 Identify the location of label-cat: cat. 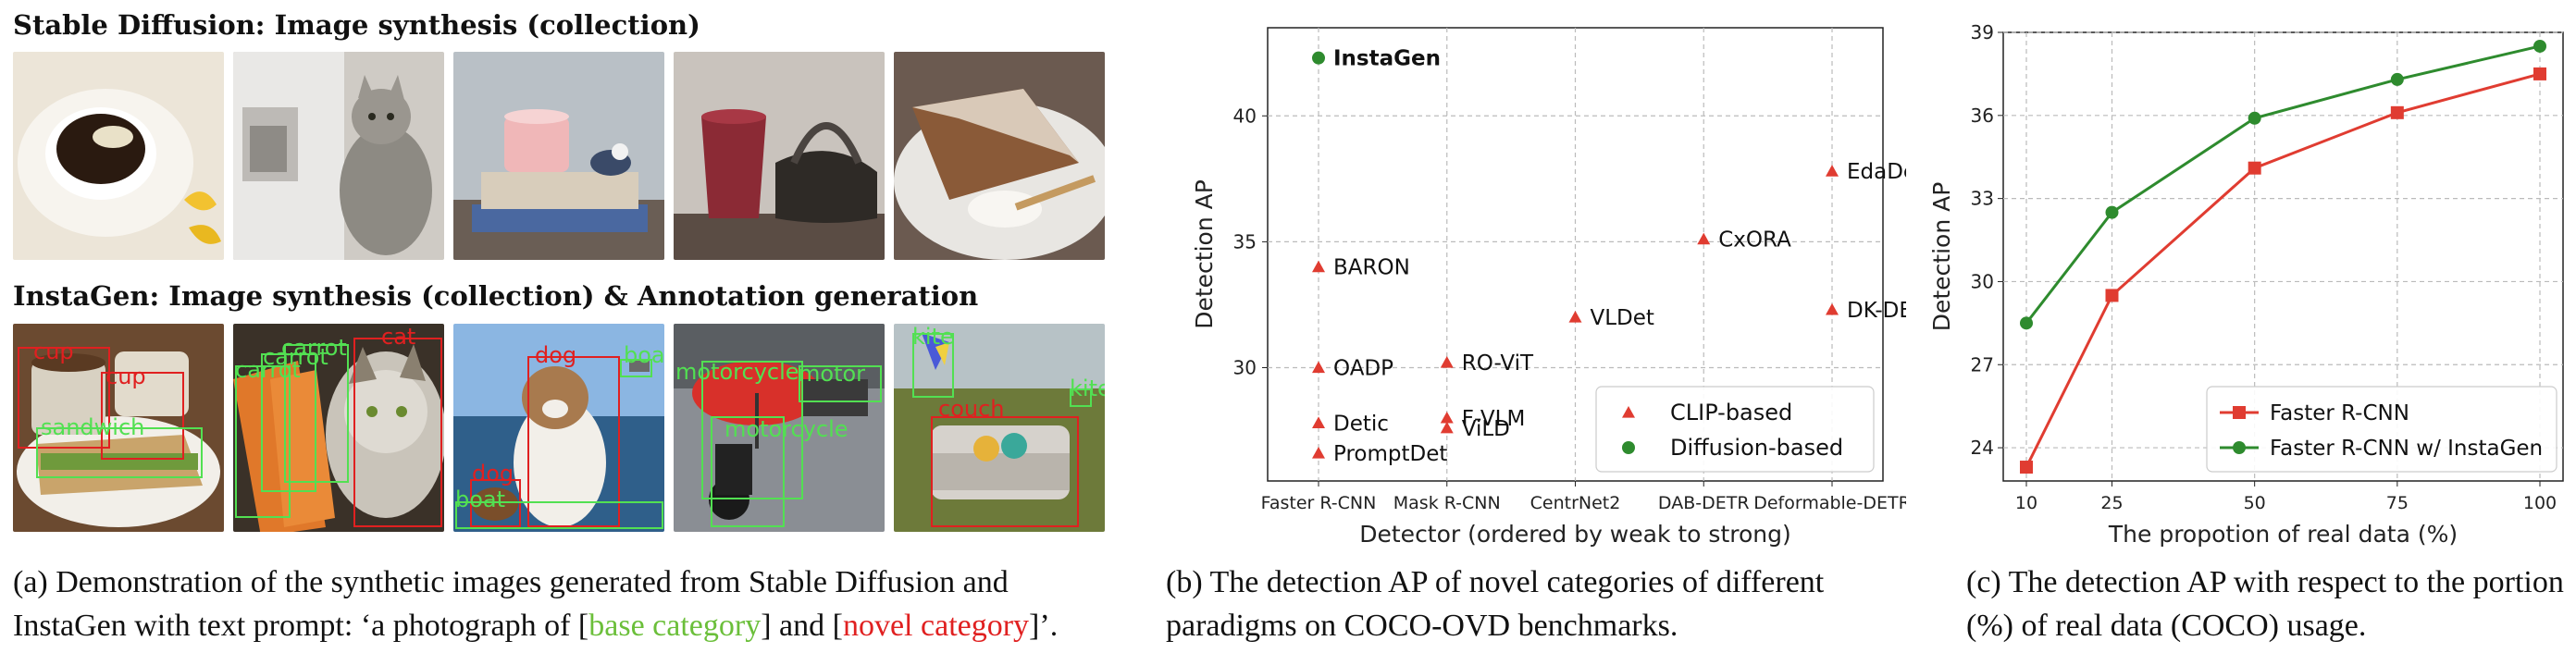
(399, 337).